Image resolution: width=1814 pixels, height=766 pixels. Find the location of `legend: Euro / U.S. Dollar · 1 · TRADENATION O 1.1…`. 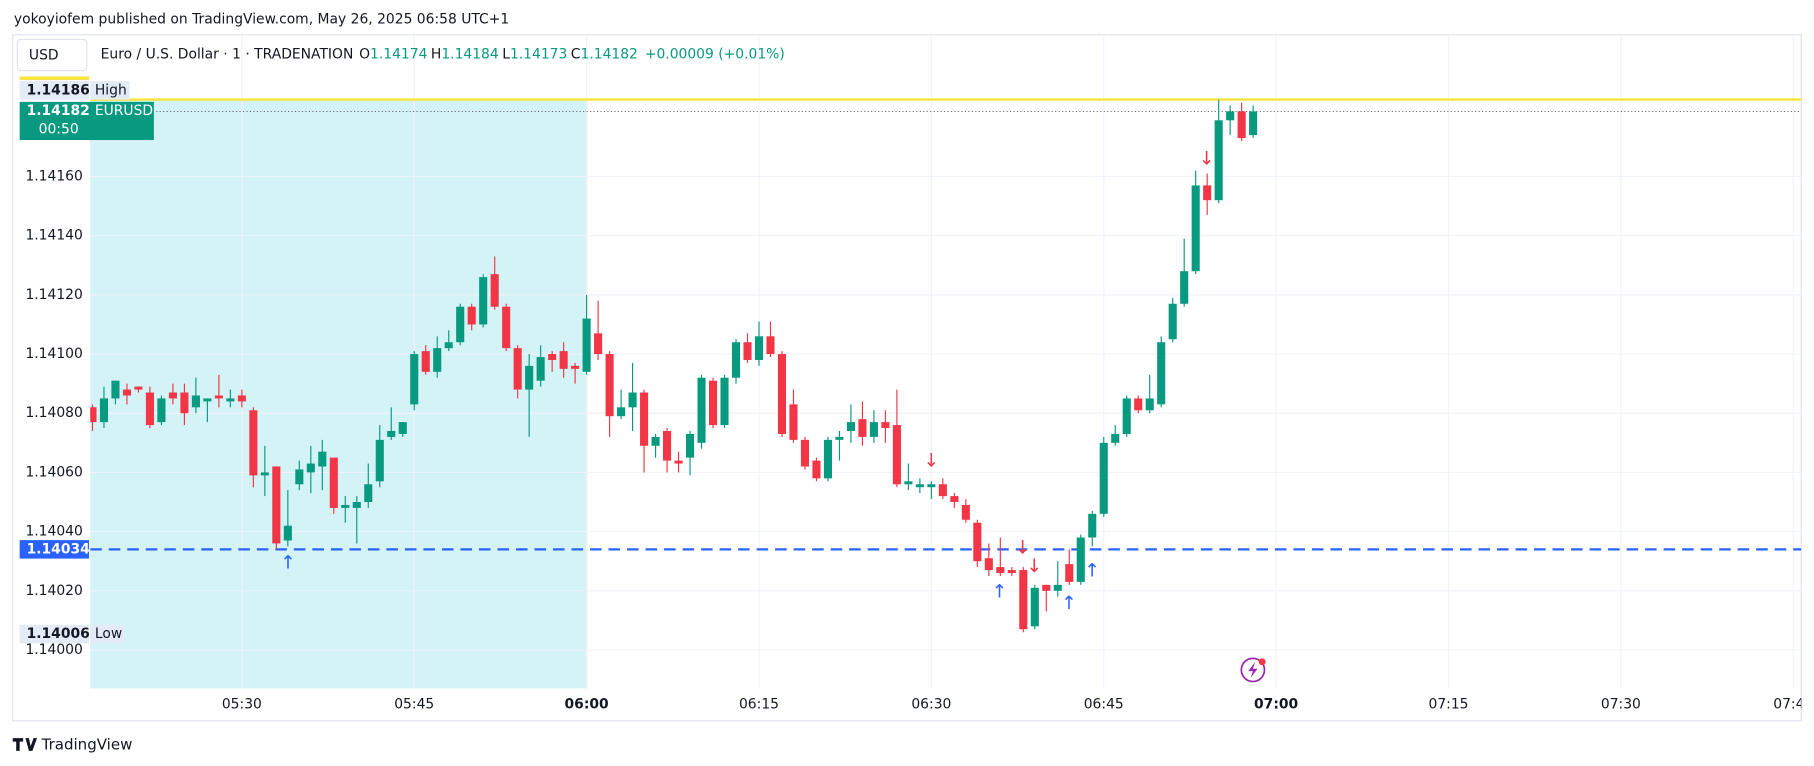

legend: Euro / U.S. Dollar · 1 · TRADENATION O 1.1… is located at coordinates (443, 54).